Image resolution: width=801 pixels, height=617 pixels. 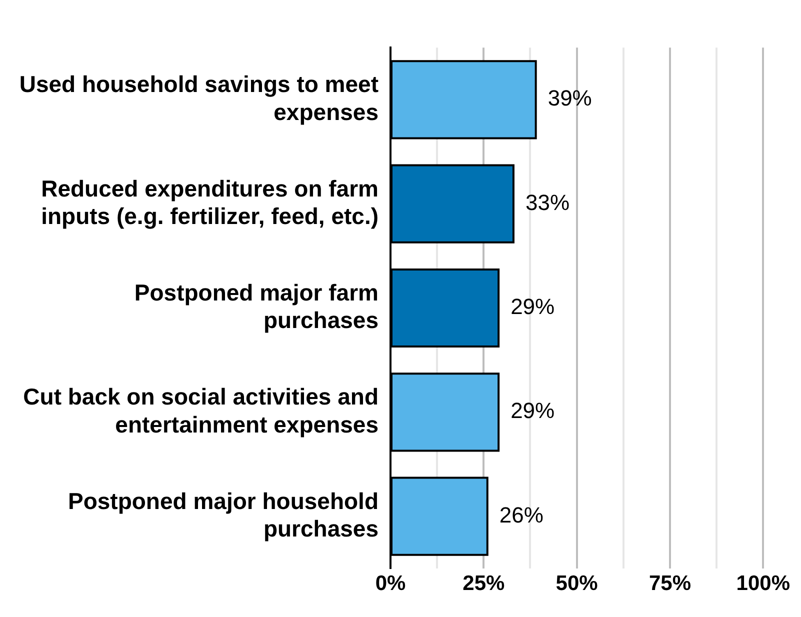 I want to click on y-tick-label: Postponed major household purchases, so click(x=223, y=515).